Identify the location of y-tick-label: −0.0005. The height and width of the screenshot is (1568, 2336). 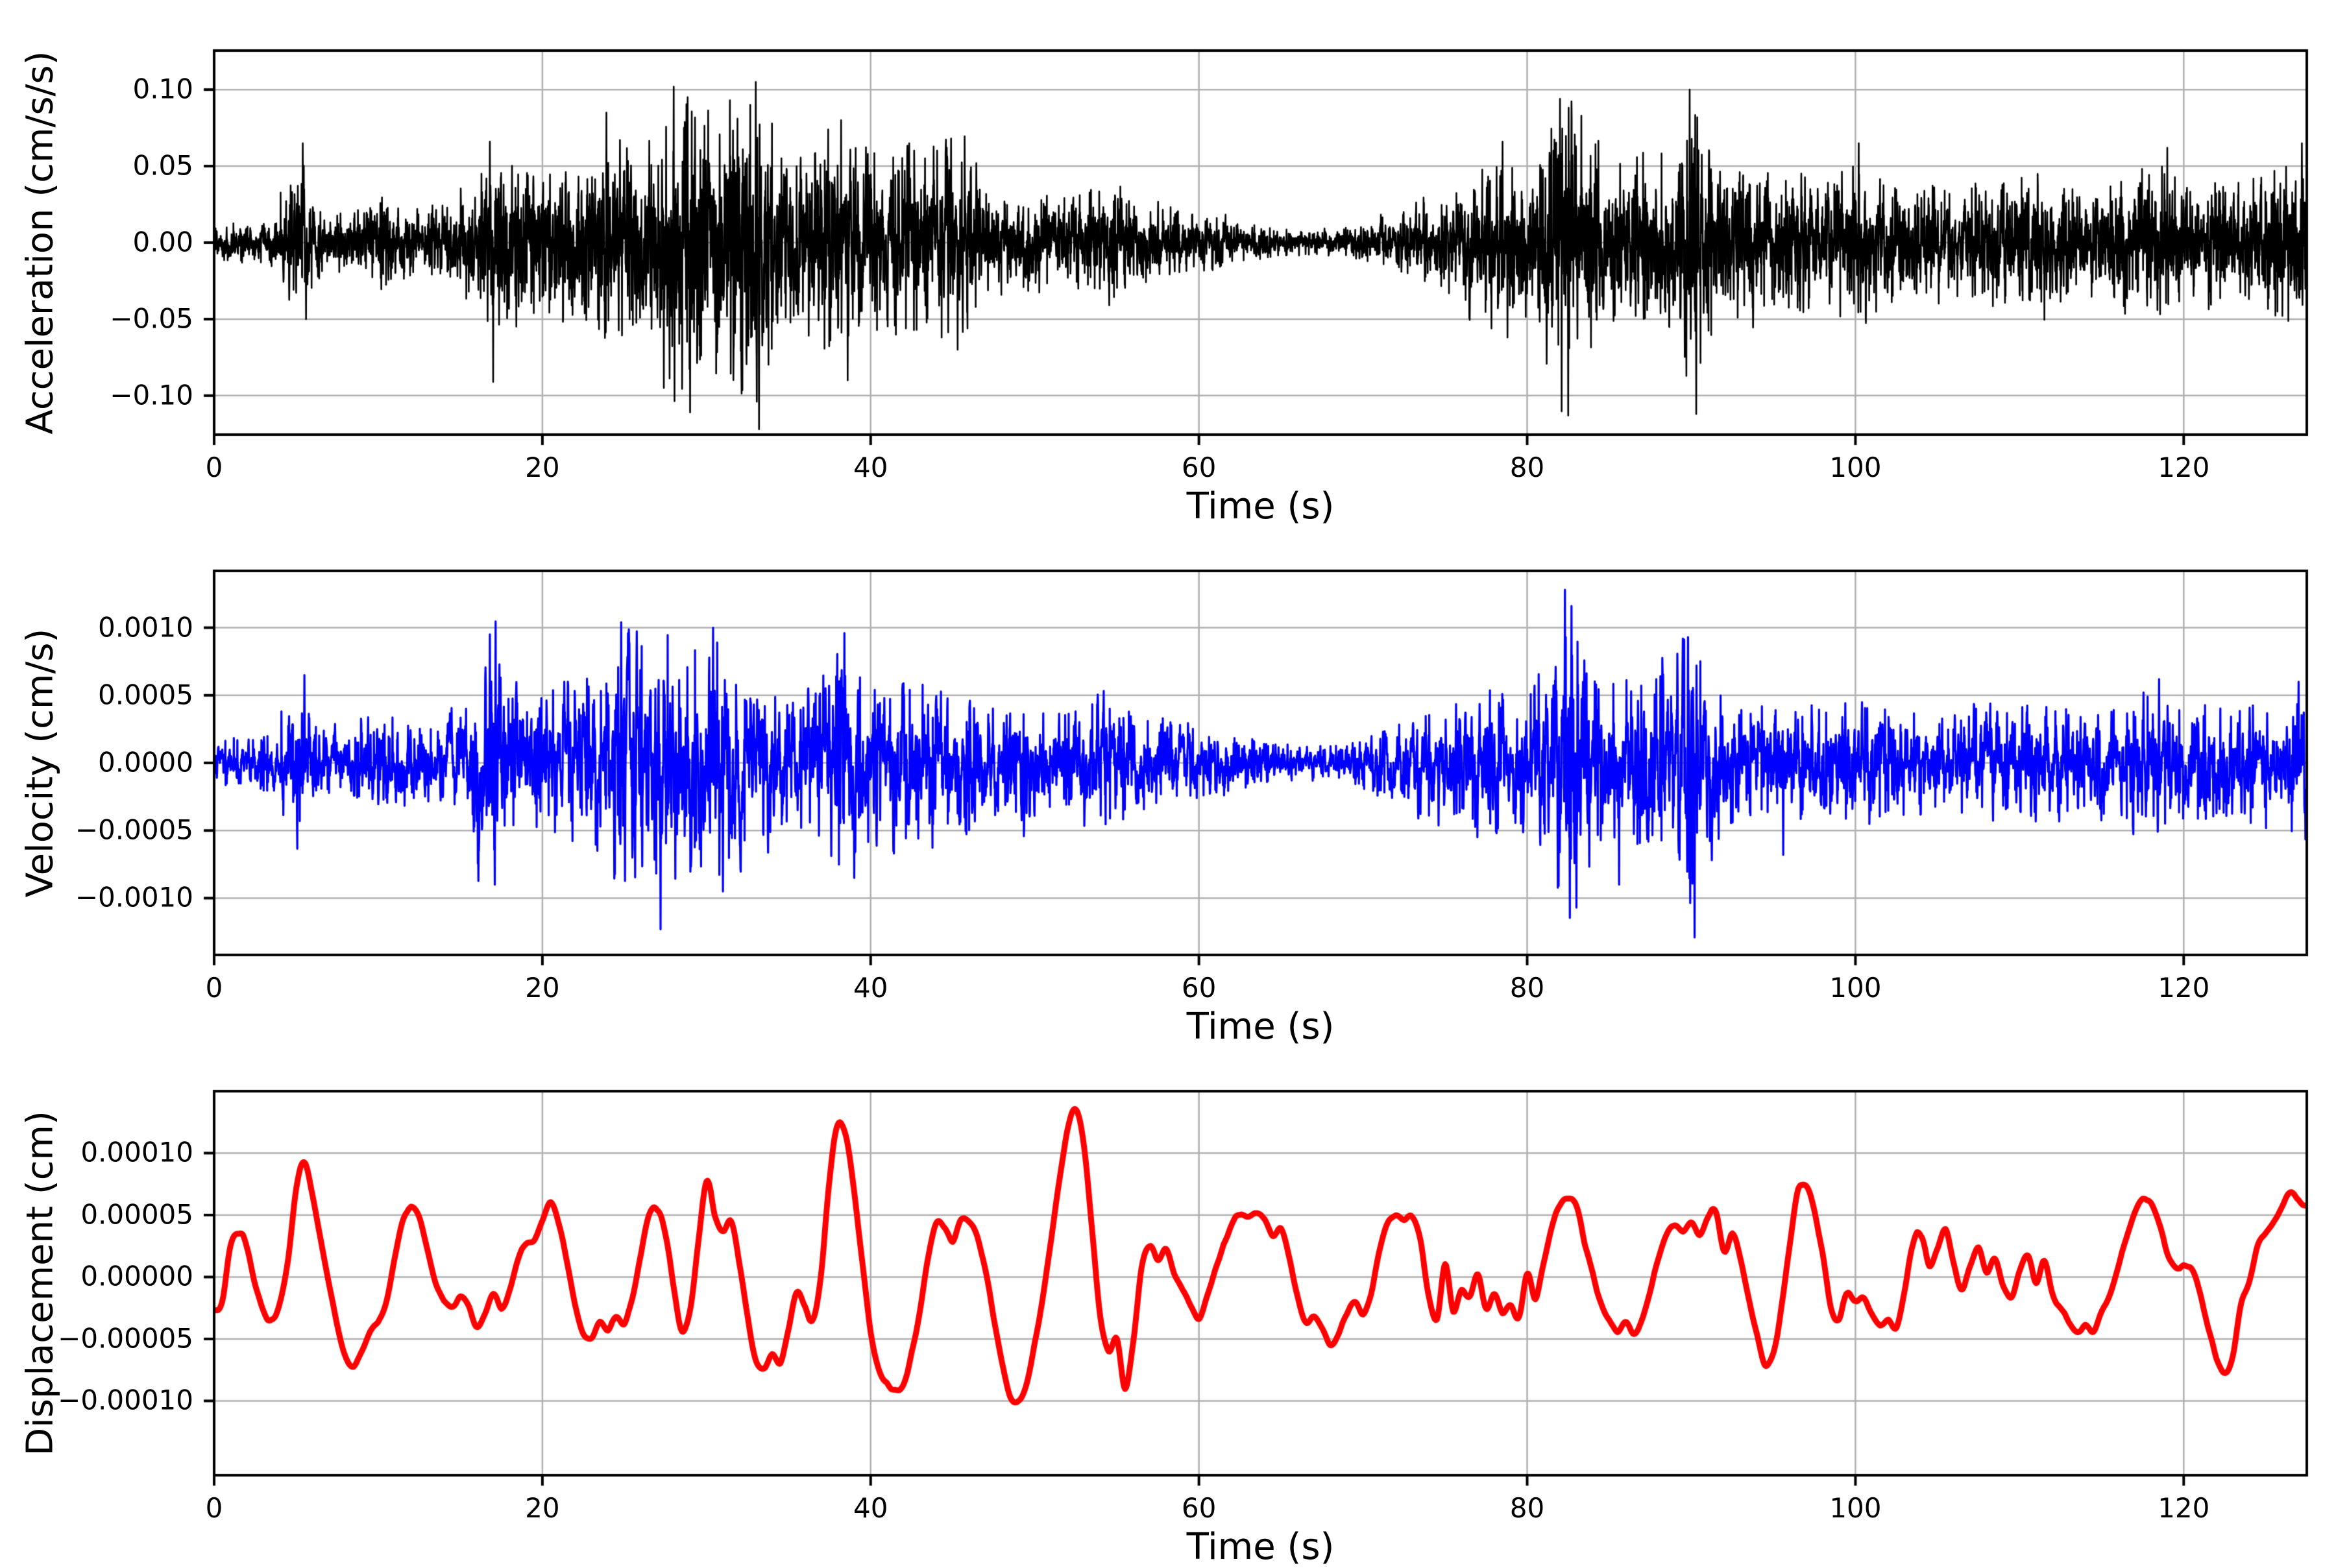
(134, 830).